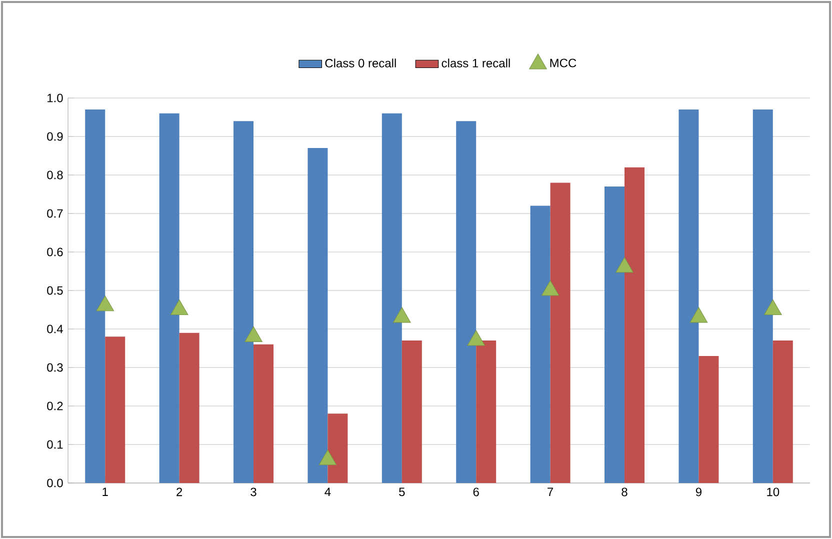 Image resolution: width=832 pixels, height=539 pixels. Describe the element at coordinates (563, 63) in the screenshot. I see `legend-label: MCC` at that location.